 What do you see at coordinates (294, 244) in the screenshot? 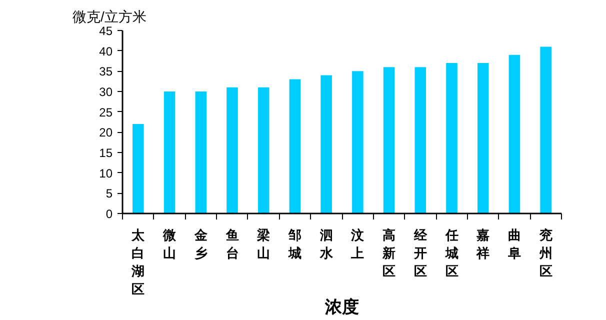
I see `x-tick-label: 邹城` at bounding box center [294, 244].